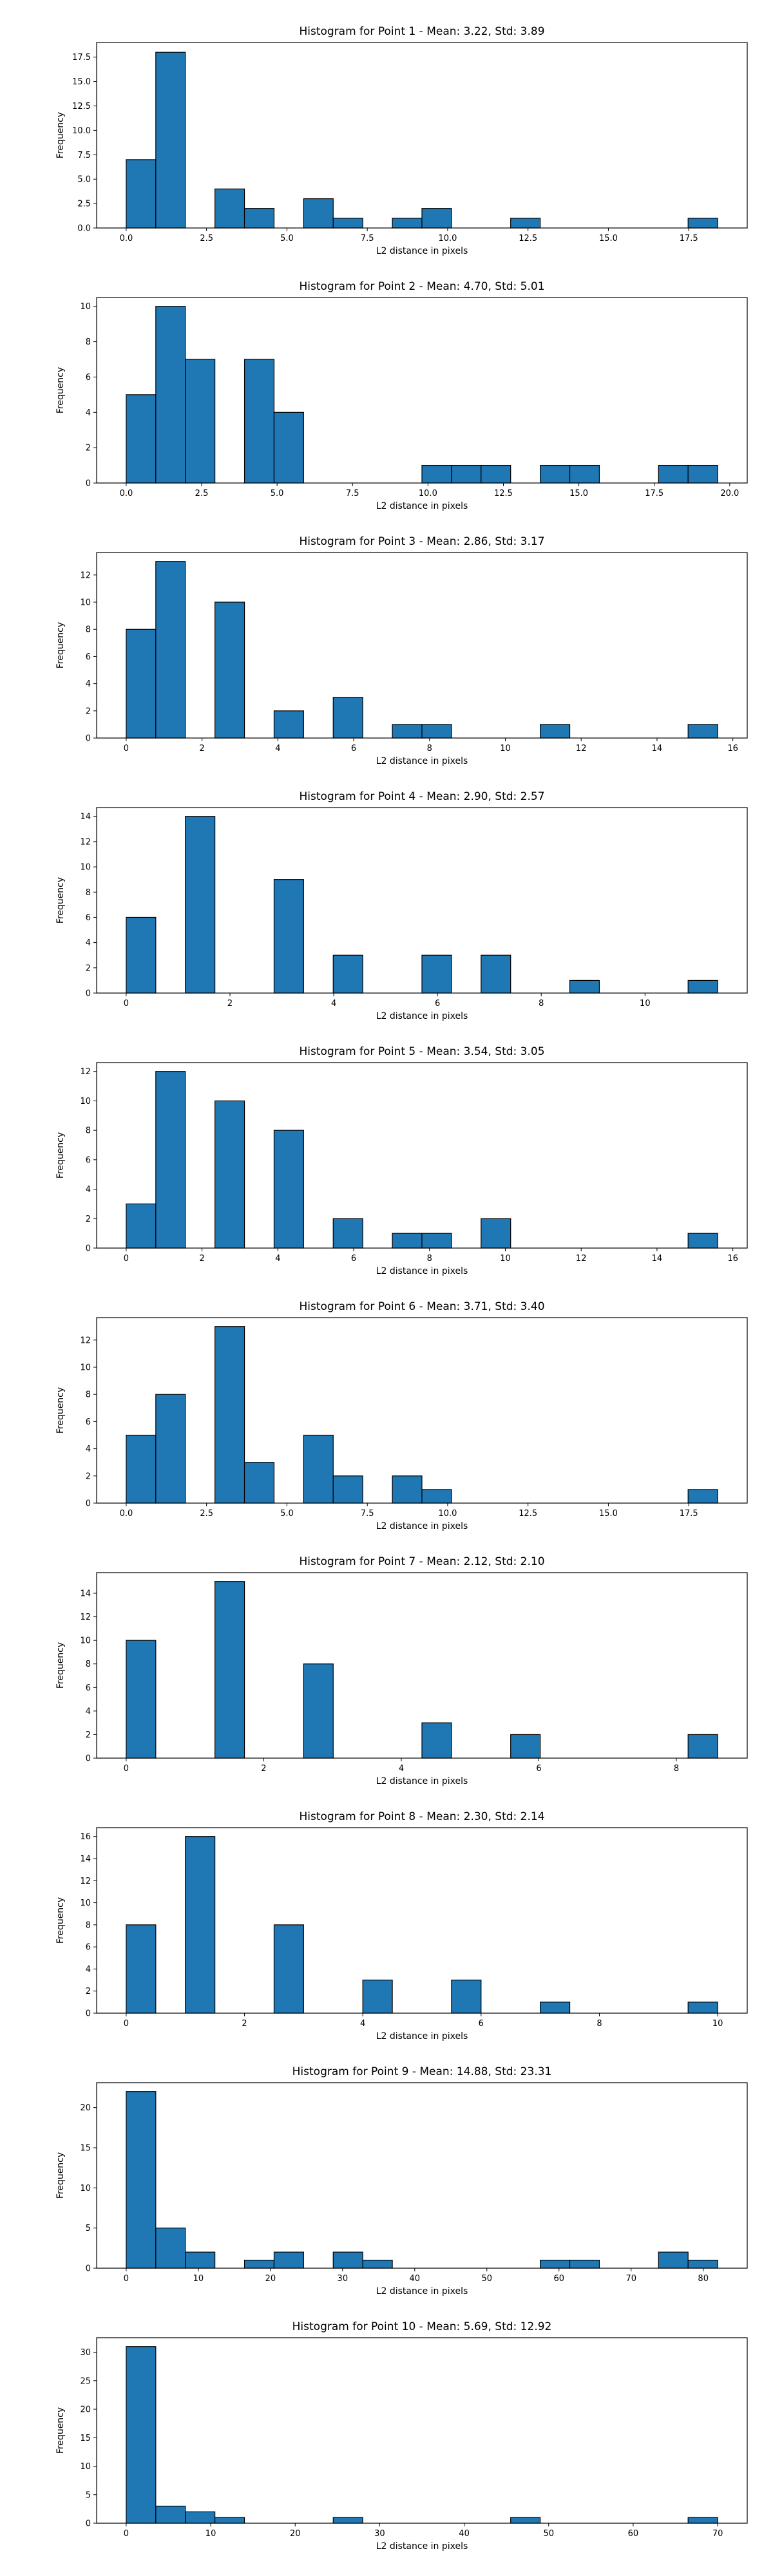  Describe the element at coordinates (86, 2381) in the screenshot. I see `y-tick-label: 25` at that location.